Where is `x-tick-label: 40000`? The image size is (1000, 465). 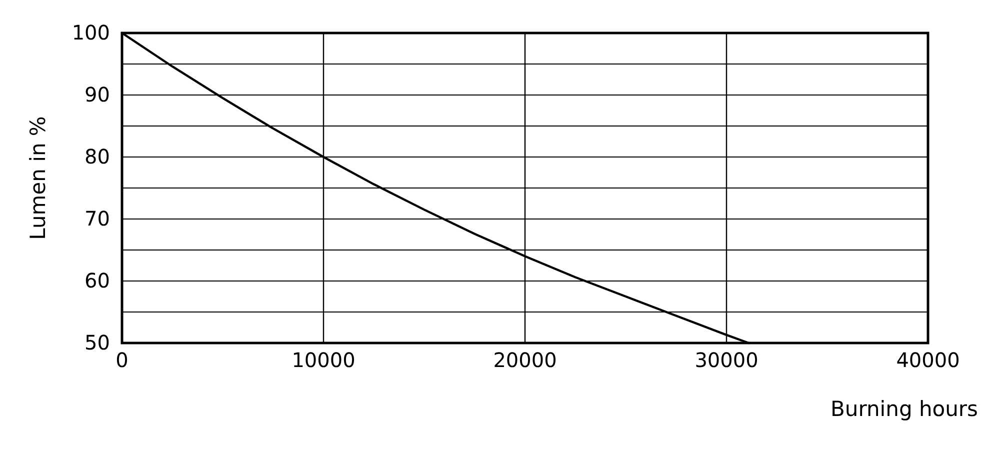 x-tick-label: 40000 is located at coordinates (928, 360).